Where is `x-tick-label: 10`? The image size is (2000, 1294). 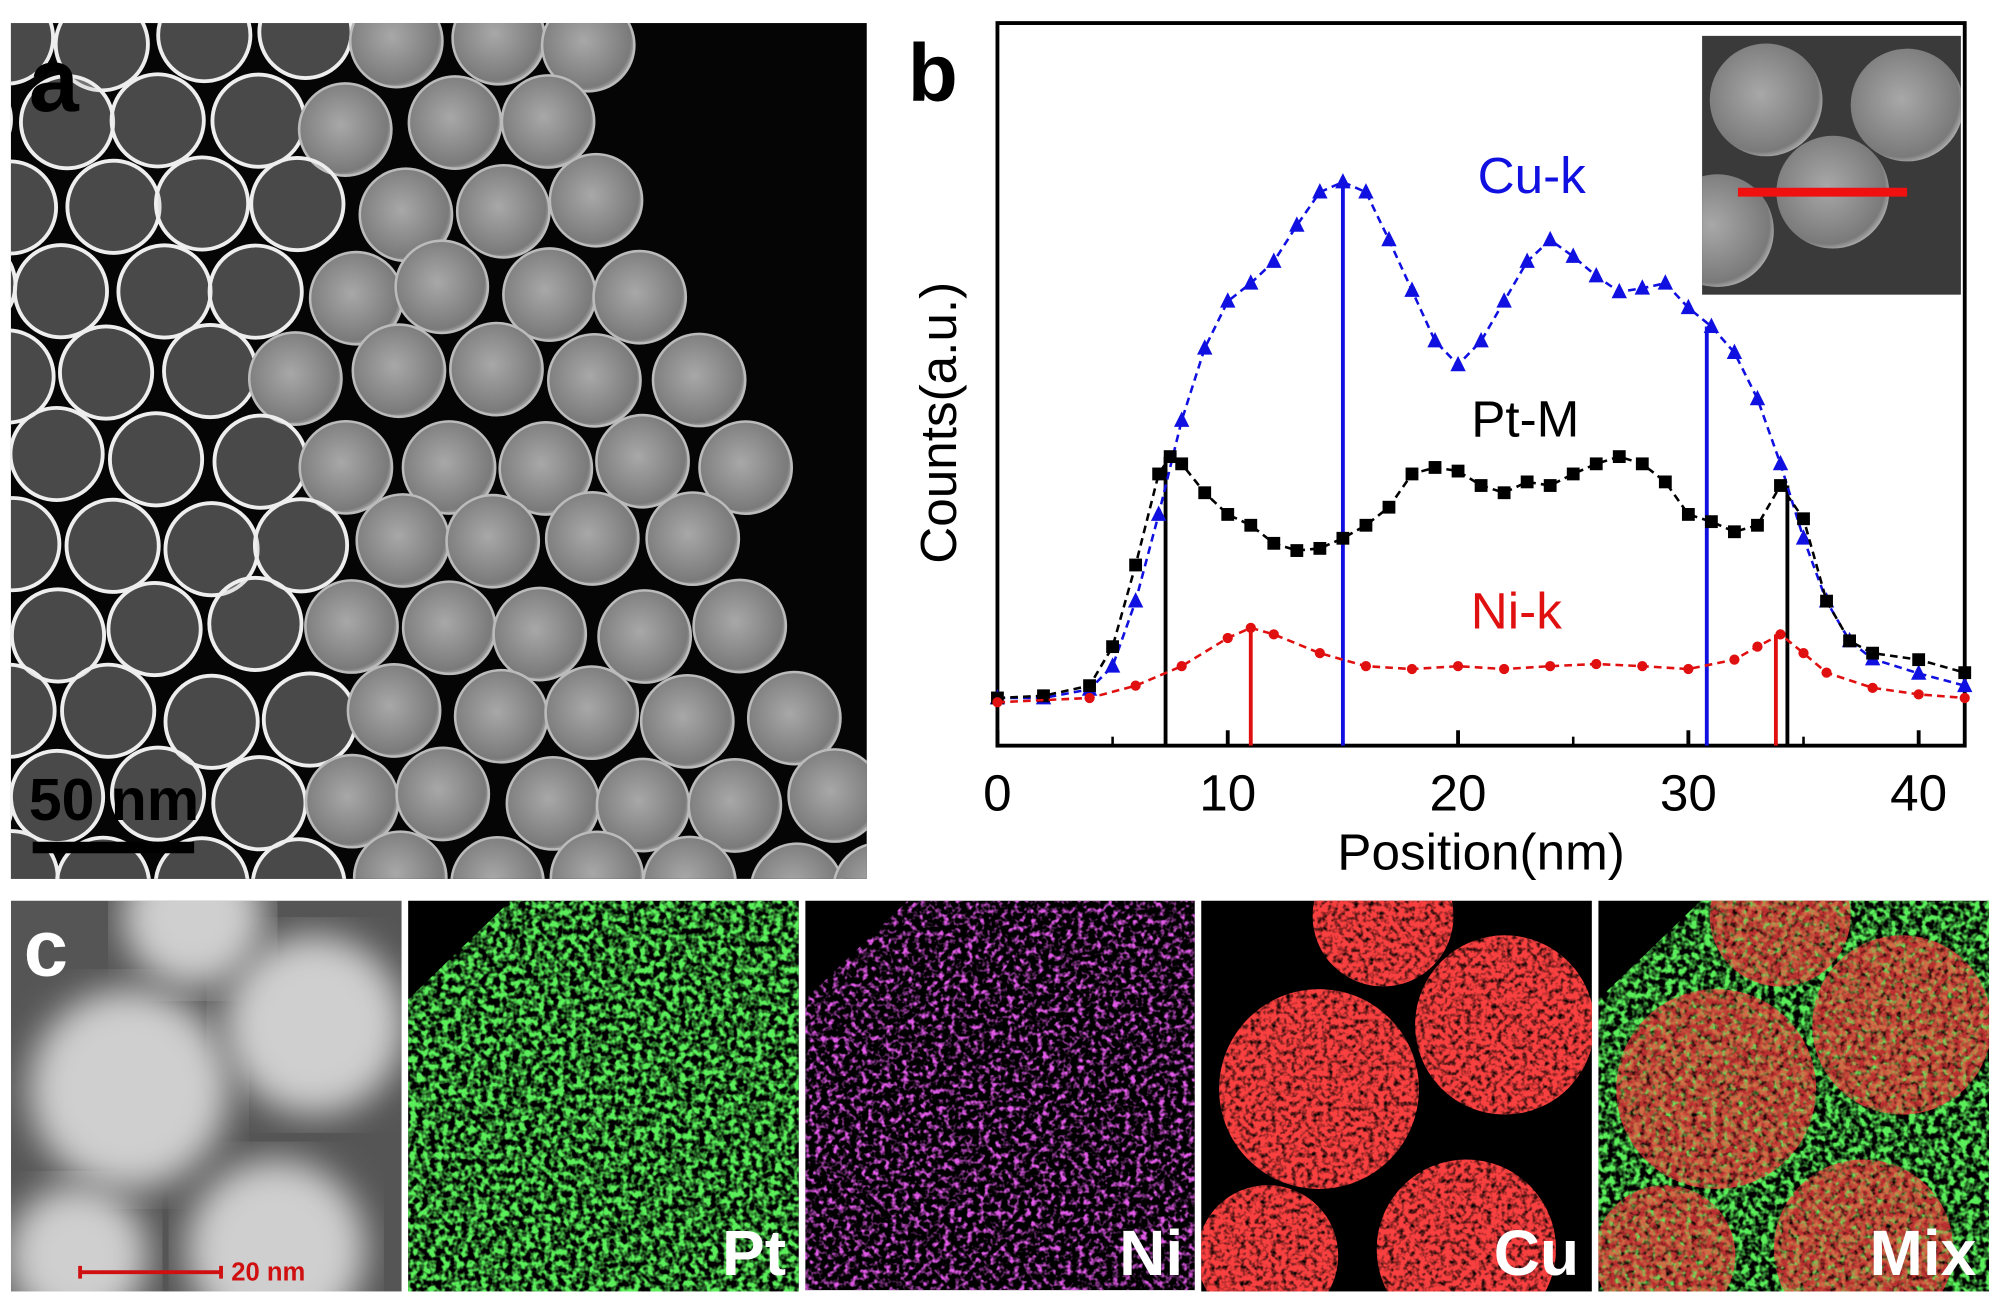
x-tick-label: 10 is located at coordinates (1227, 792).